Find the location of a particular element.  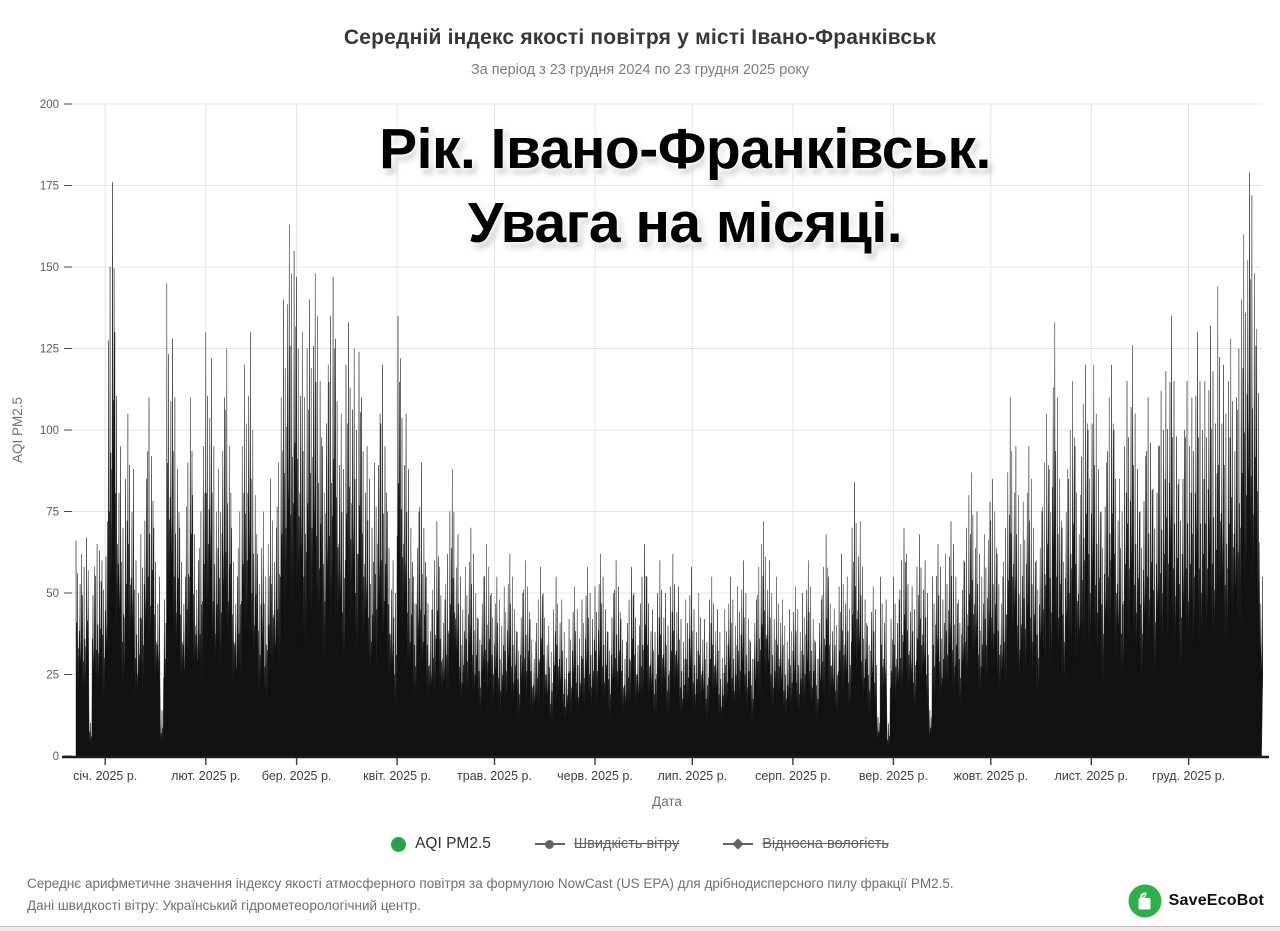

y-tick-label: 100 is located at coordinates (49, 431).